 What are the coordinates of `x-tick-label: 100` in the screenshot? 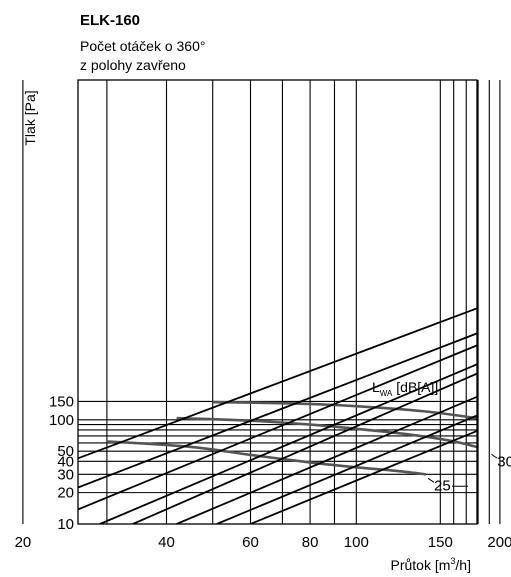 It's located at (356, 542).